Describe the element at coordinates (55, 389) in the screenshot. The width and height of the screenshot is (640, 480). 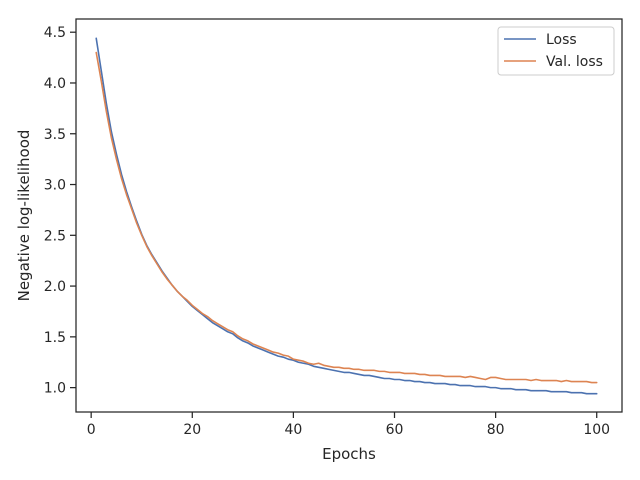
I see `y-tick-label: 1.0` at that location.